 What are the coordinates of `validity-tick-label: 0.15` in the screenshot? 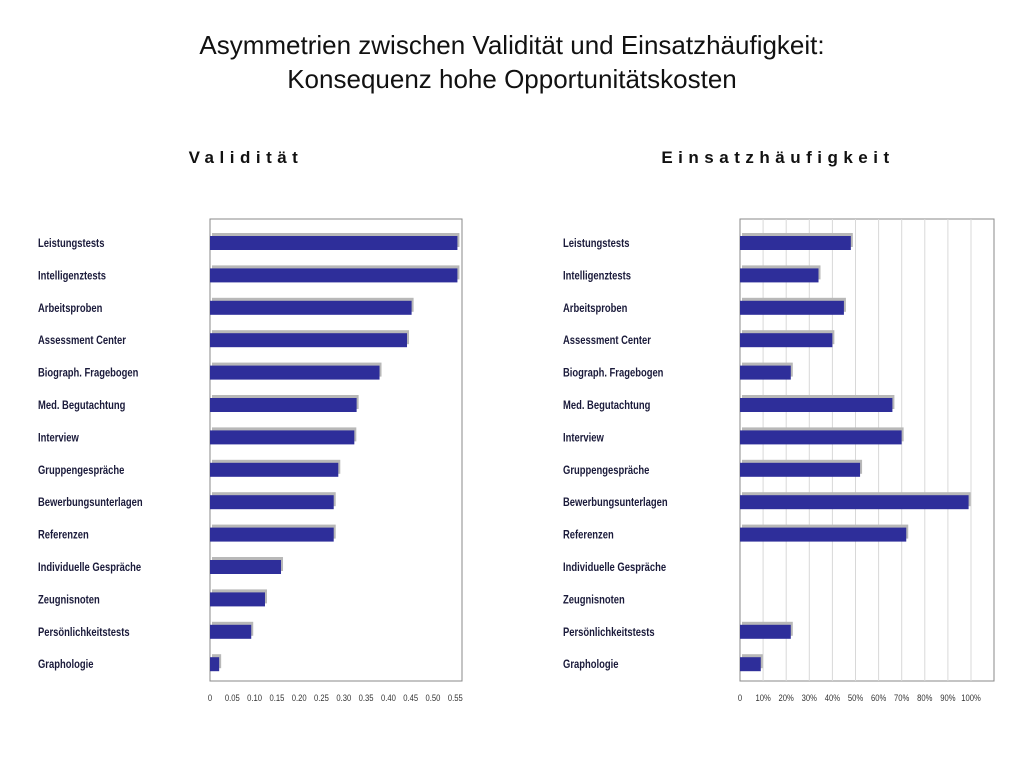 It's located at (276, 697).